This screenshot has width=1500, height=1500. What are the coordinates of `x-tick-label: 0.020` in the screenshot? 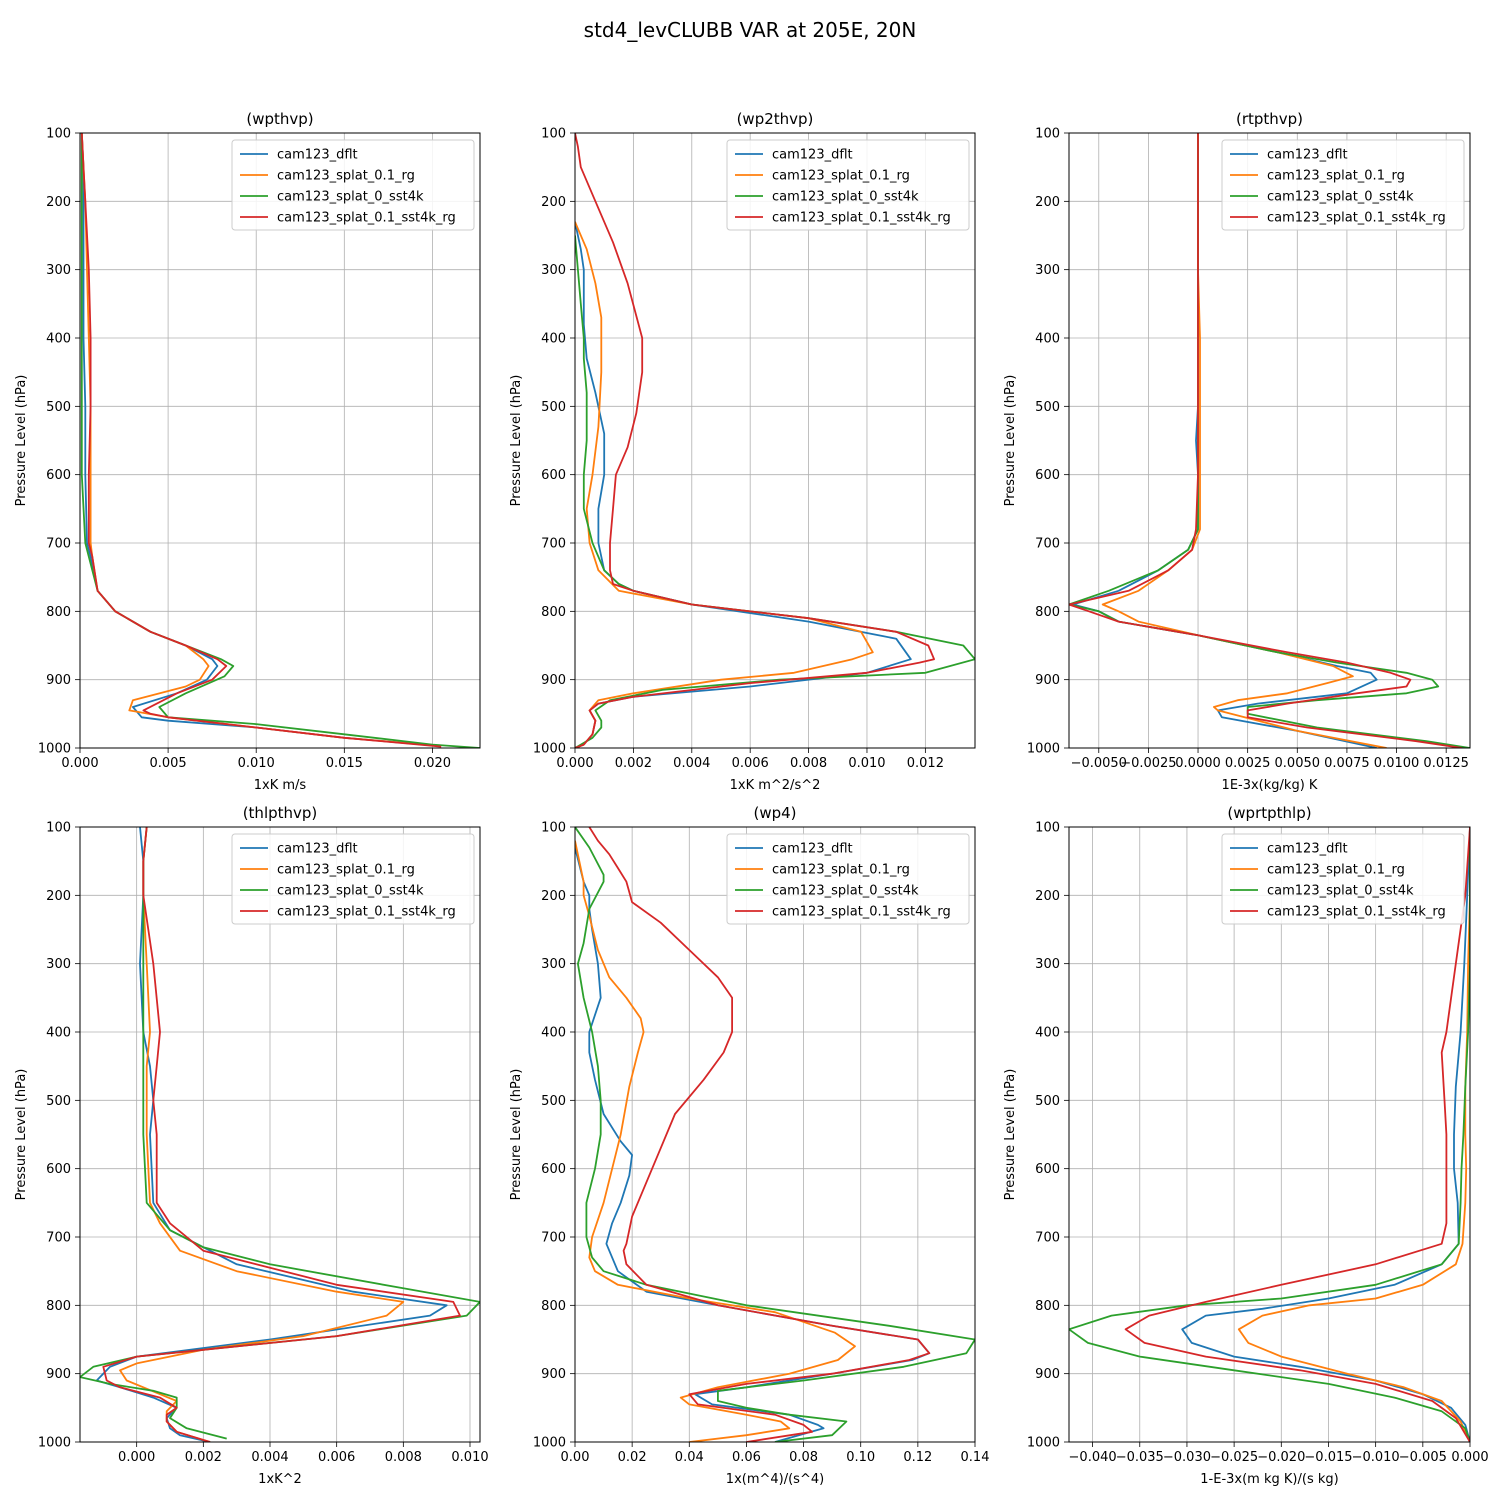 It's located at (432, 763).